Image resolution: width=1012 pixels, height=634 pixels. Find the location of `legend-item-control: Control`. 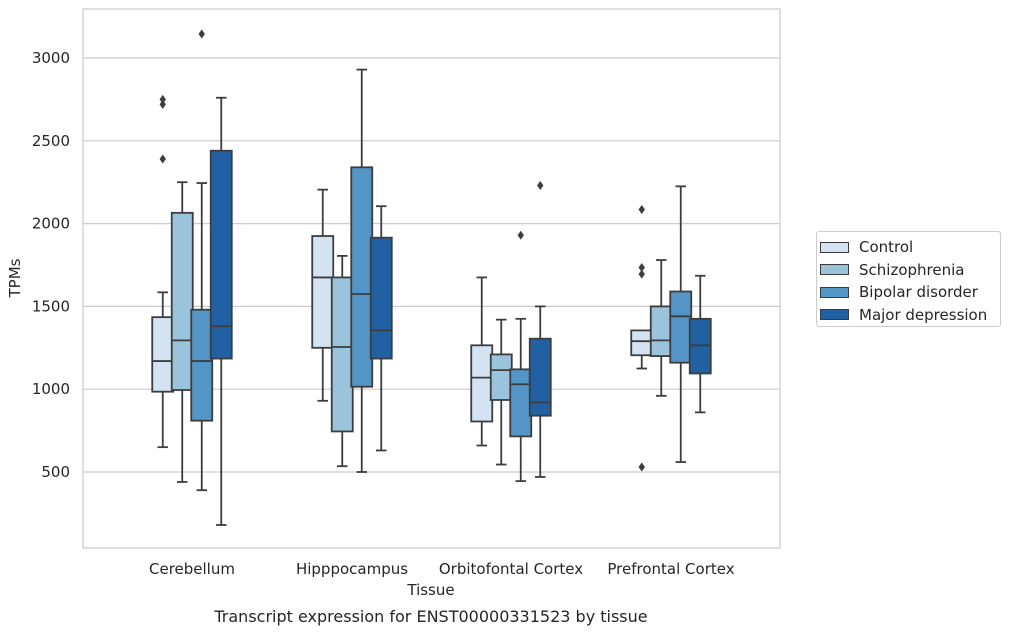

legend-item-control: Control is located at coordinates (908, 247).